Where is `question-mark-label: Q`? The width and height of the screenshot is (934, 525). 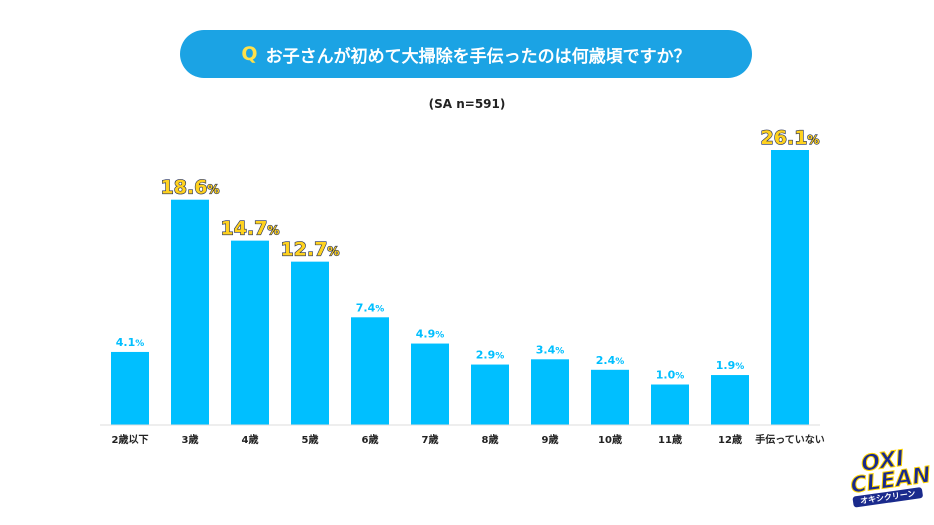 question-mark-label: Q is located at coordinates (249, 54).